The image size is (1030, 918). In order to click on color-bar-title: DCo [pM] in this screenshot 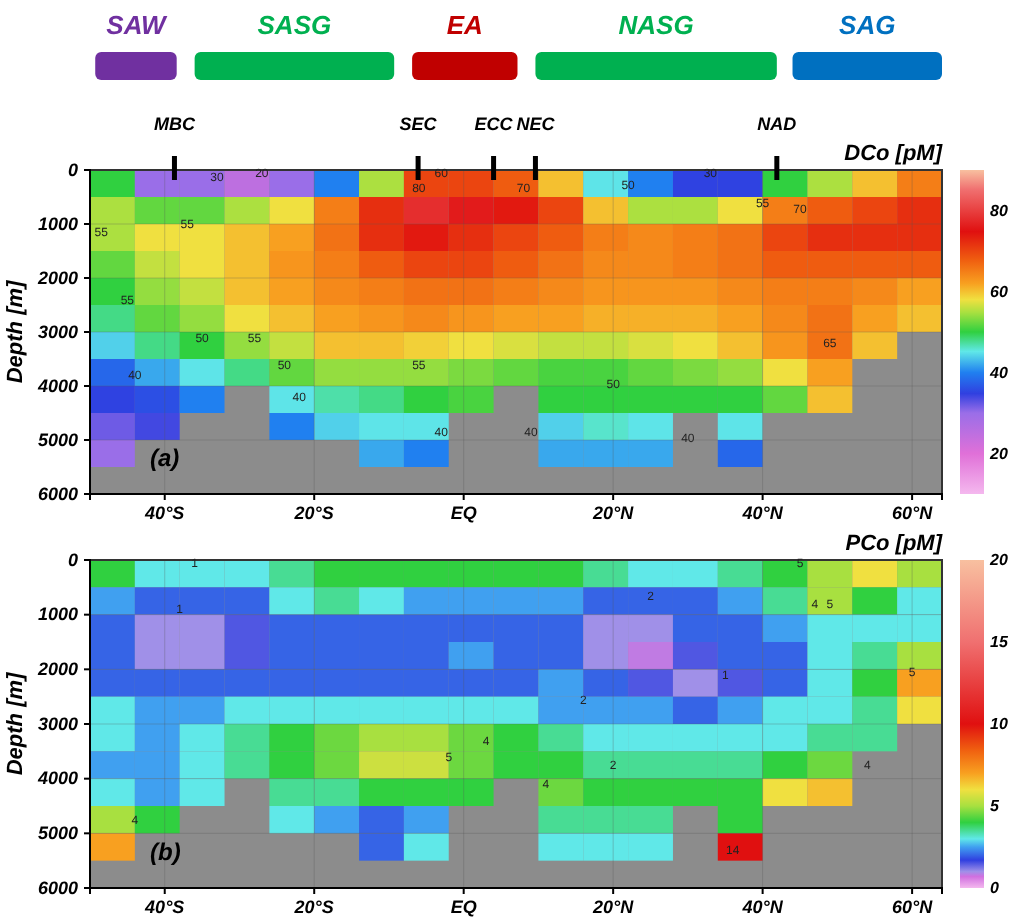, I will do `click(893, 154)`.